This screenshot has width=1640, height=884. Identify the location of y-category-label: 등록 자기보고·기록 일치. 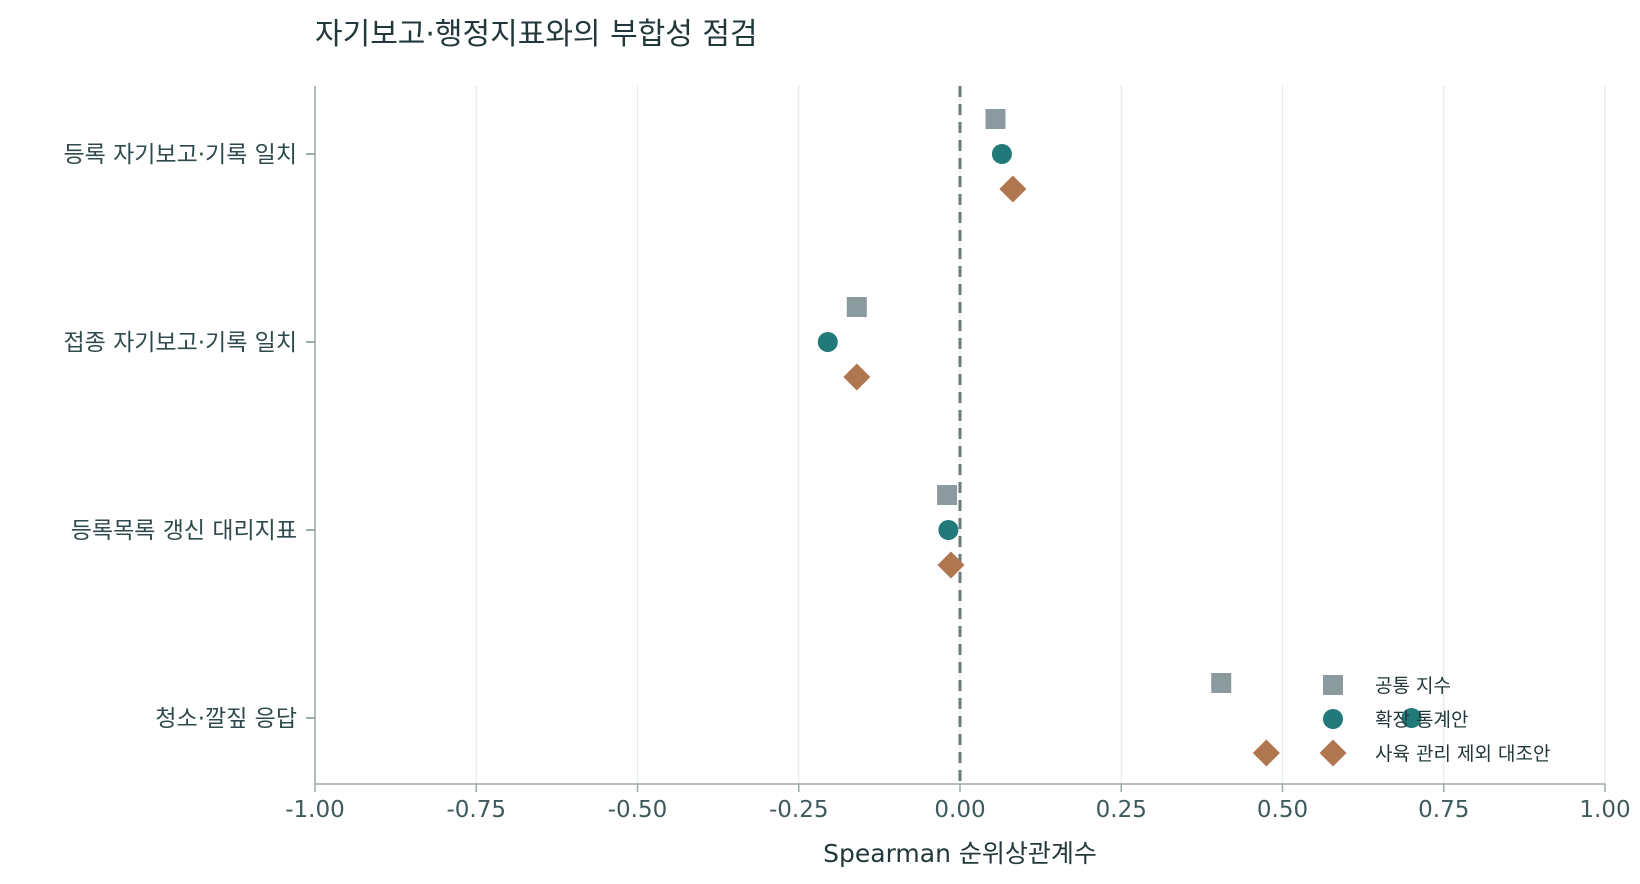
(180, 155).